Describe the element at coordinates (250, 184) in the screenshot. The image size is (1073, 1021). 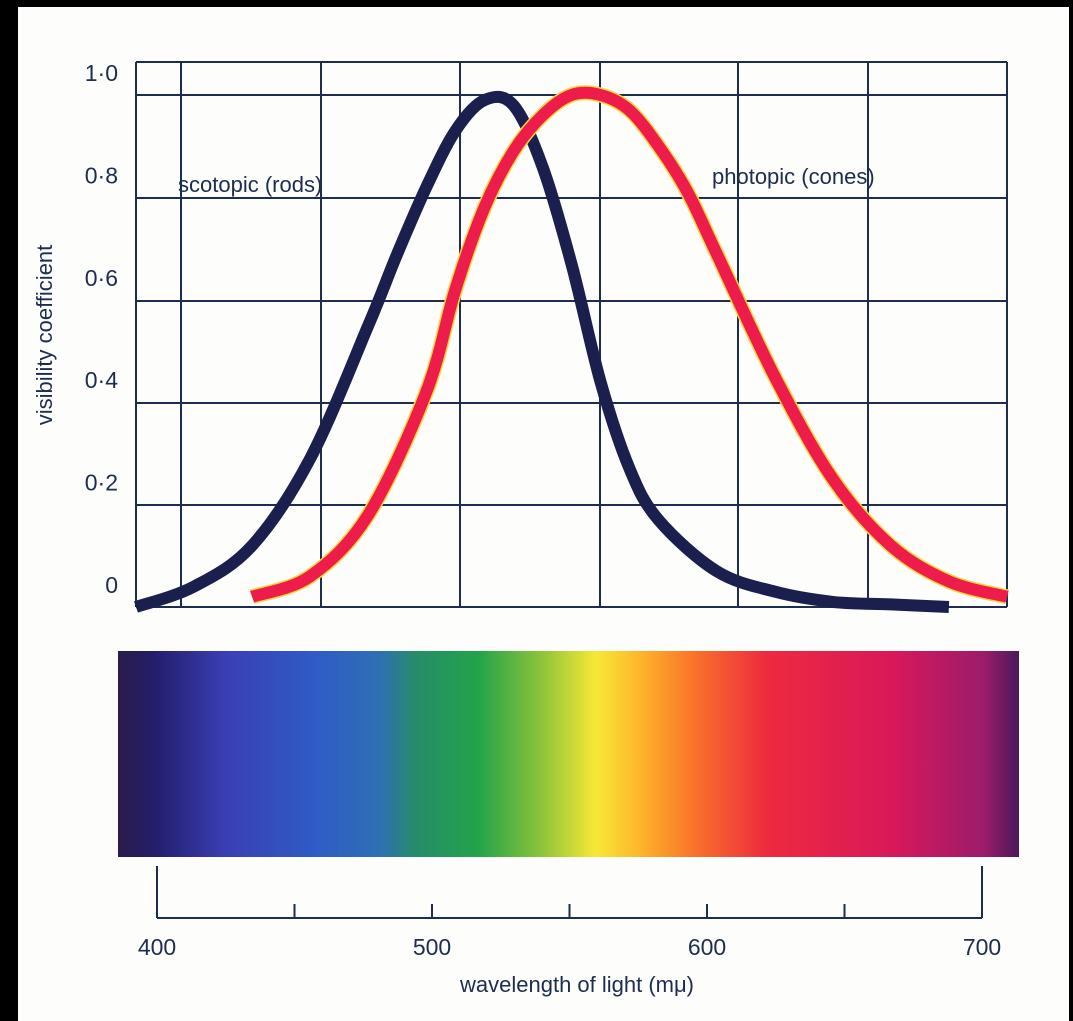
I see `scotopic-label: scotopic (rods)` at that location.